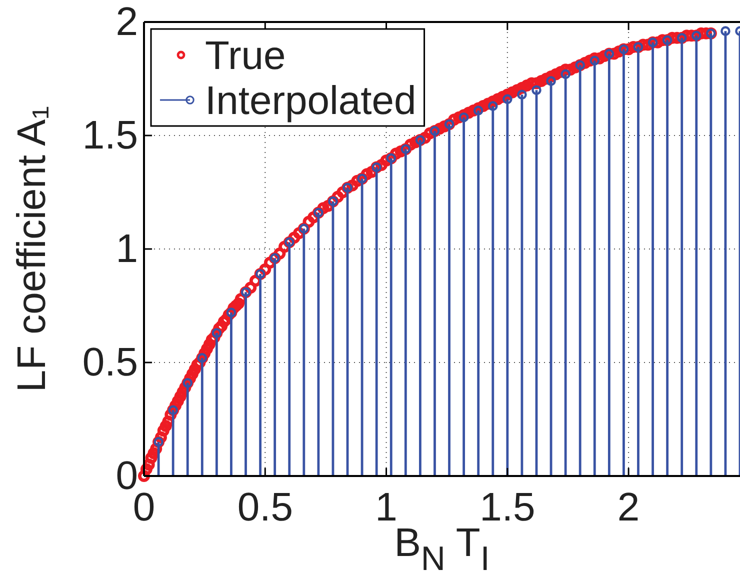  I want to click on legend-label: Interpolated, so click(310, 101).